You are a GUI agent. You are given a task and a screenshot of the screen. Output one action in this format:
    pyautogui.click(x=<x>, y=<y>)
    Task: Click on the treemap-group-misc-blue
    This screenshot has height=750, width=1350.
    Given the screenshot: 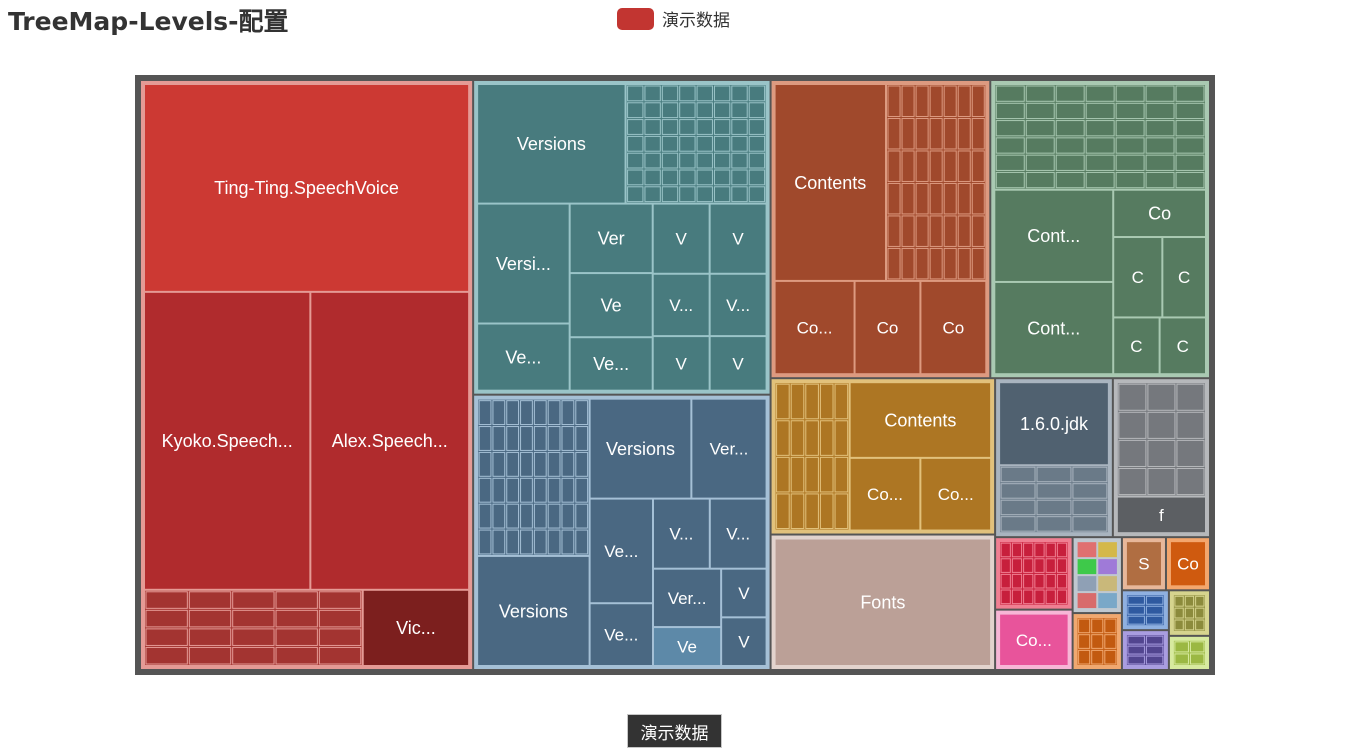 What is the action you would take?
    pyautogui.click(x=1145, y=610)
    